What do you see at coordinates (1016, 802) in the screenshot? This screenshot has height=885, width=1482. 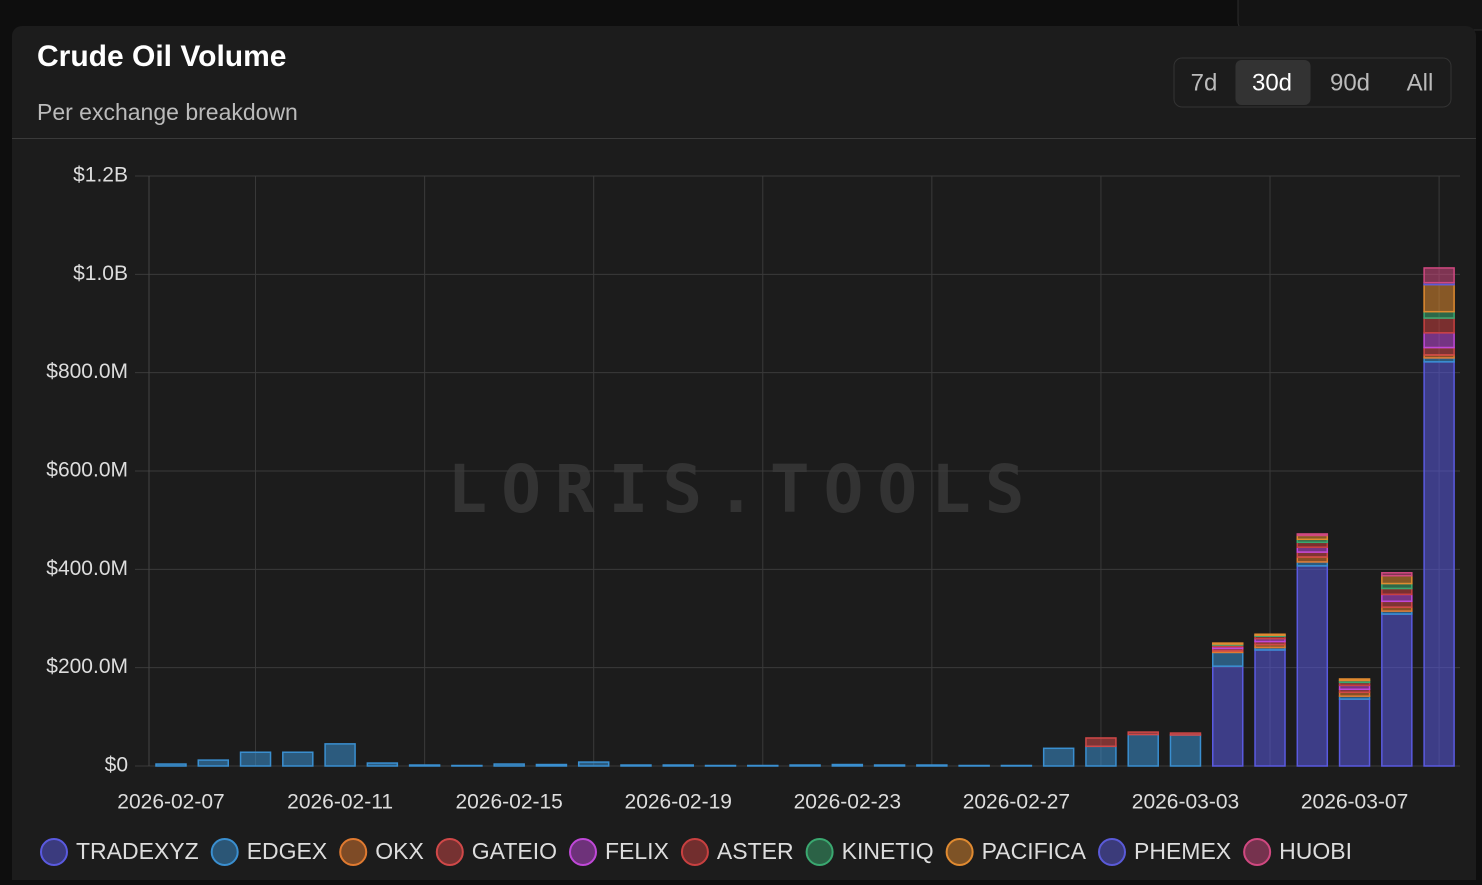 I see `x-tick-label: 2026-02-27` at bounding box center [1016, 802].